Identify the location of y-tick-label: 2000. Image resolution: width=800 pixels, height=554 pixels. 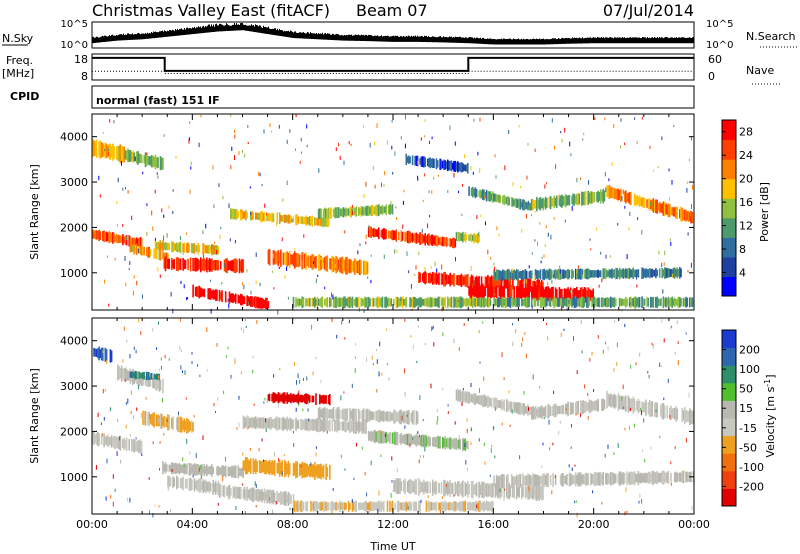
(74, 227).